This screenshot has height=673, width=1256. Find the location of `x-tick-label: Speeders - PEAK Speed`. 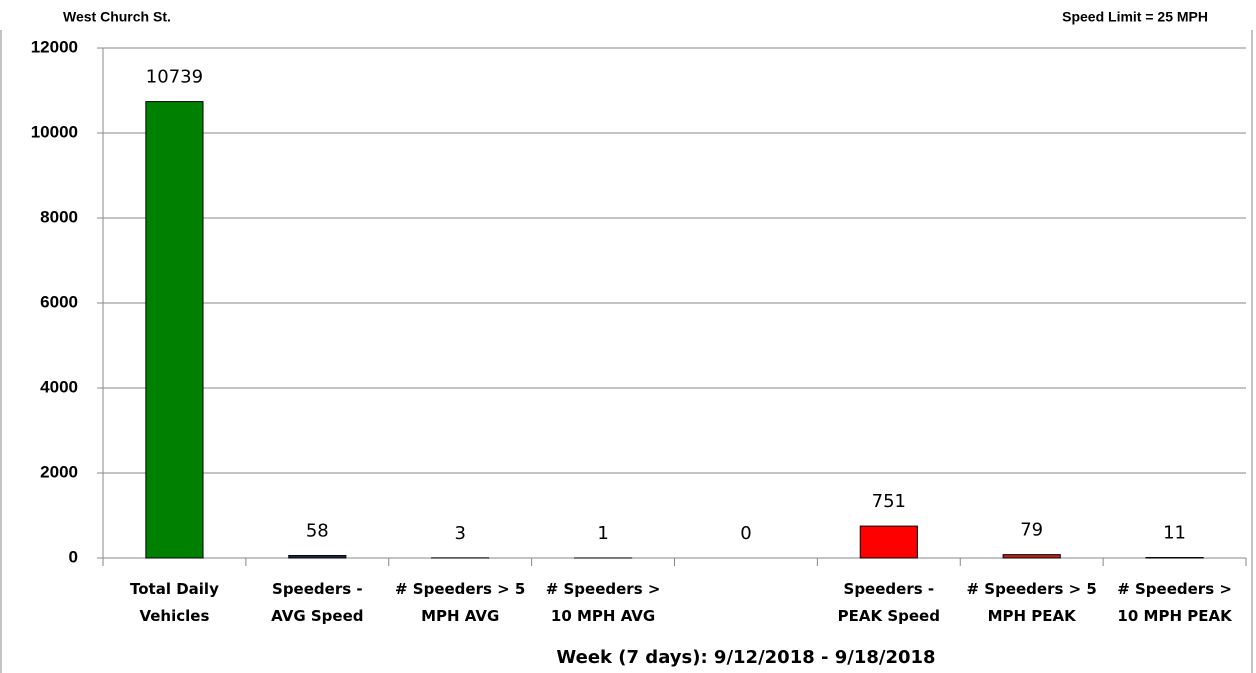

x-tick-label: Speeders - PEAK Speed is located at coordinates (888, 602).